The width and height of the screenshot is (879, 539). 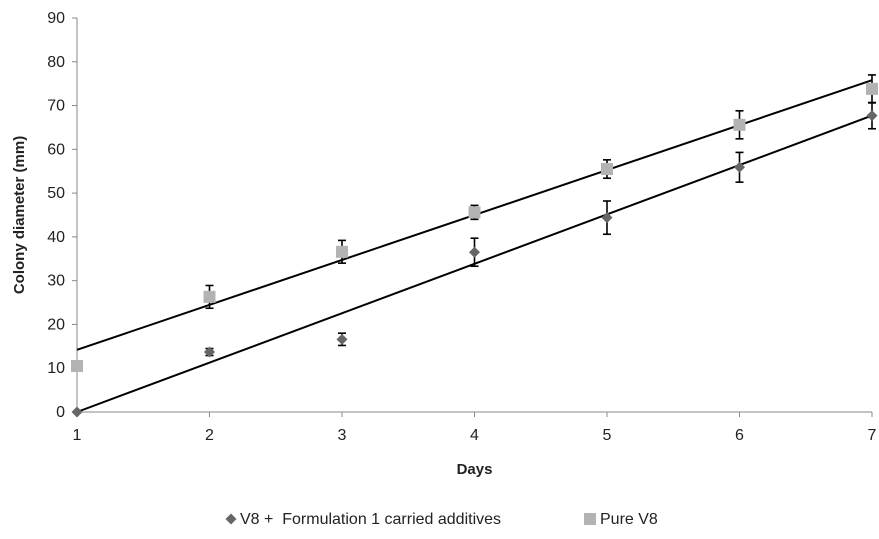 I want to click on legend-label-pure-v8: Pure V8, so click(x=629, y=519).